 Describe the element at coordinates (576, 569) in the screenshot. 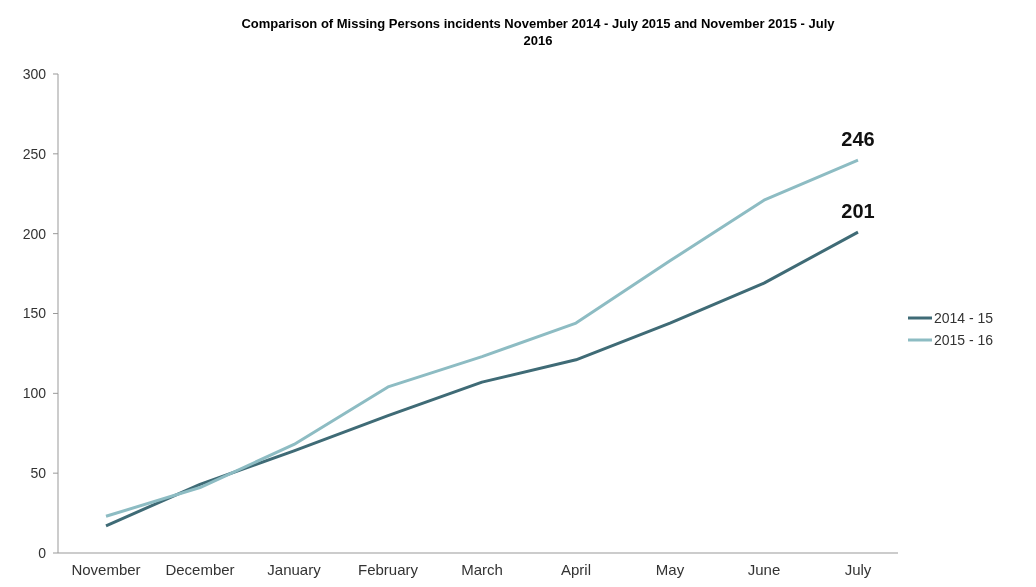

I see `x-tick-label: April` at that location.